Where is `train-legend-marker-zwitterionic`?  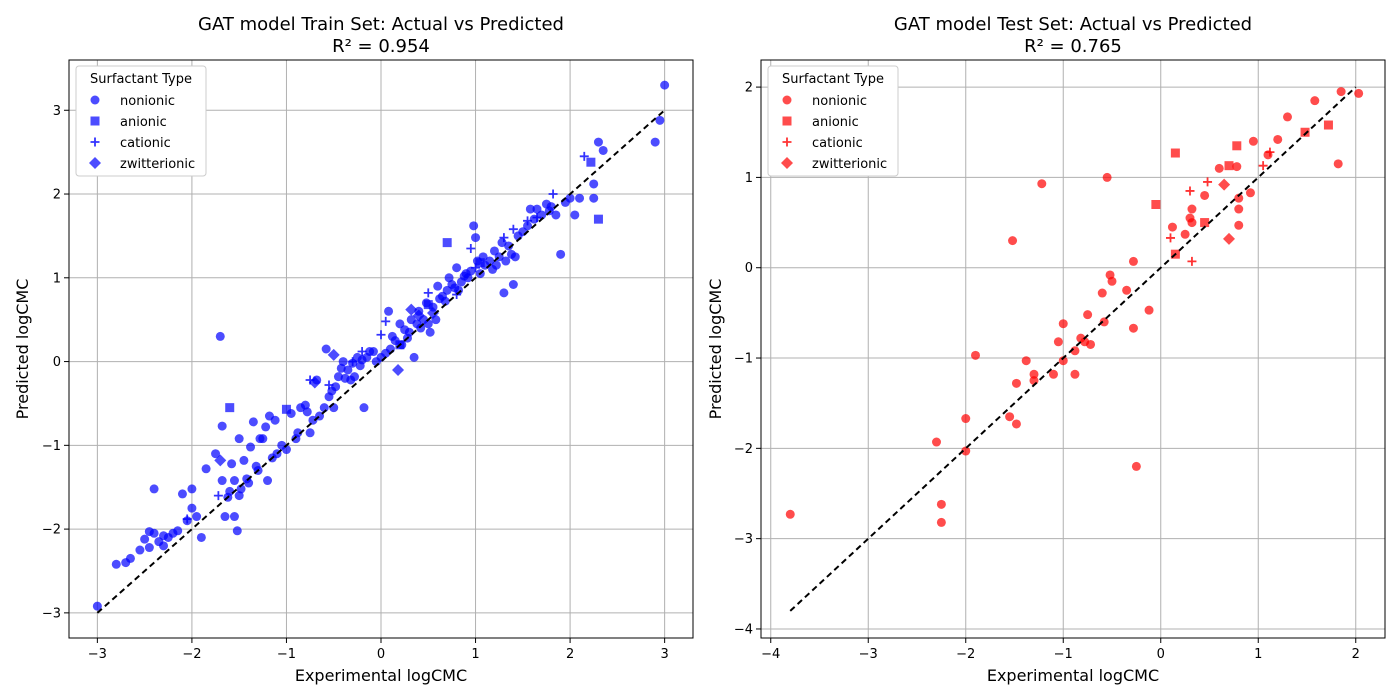
train-legend-marker-zwitterionic is located at coordinates (95, 163).